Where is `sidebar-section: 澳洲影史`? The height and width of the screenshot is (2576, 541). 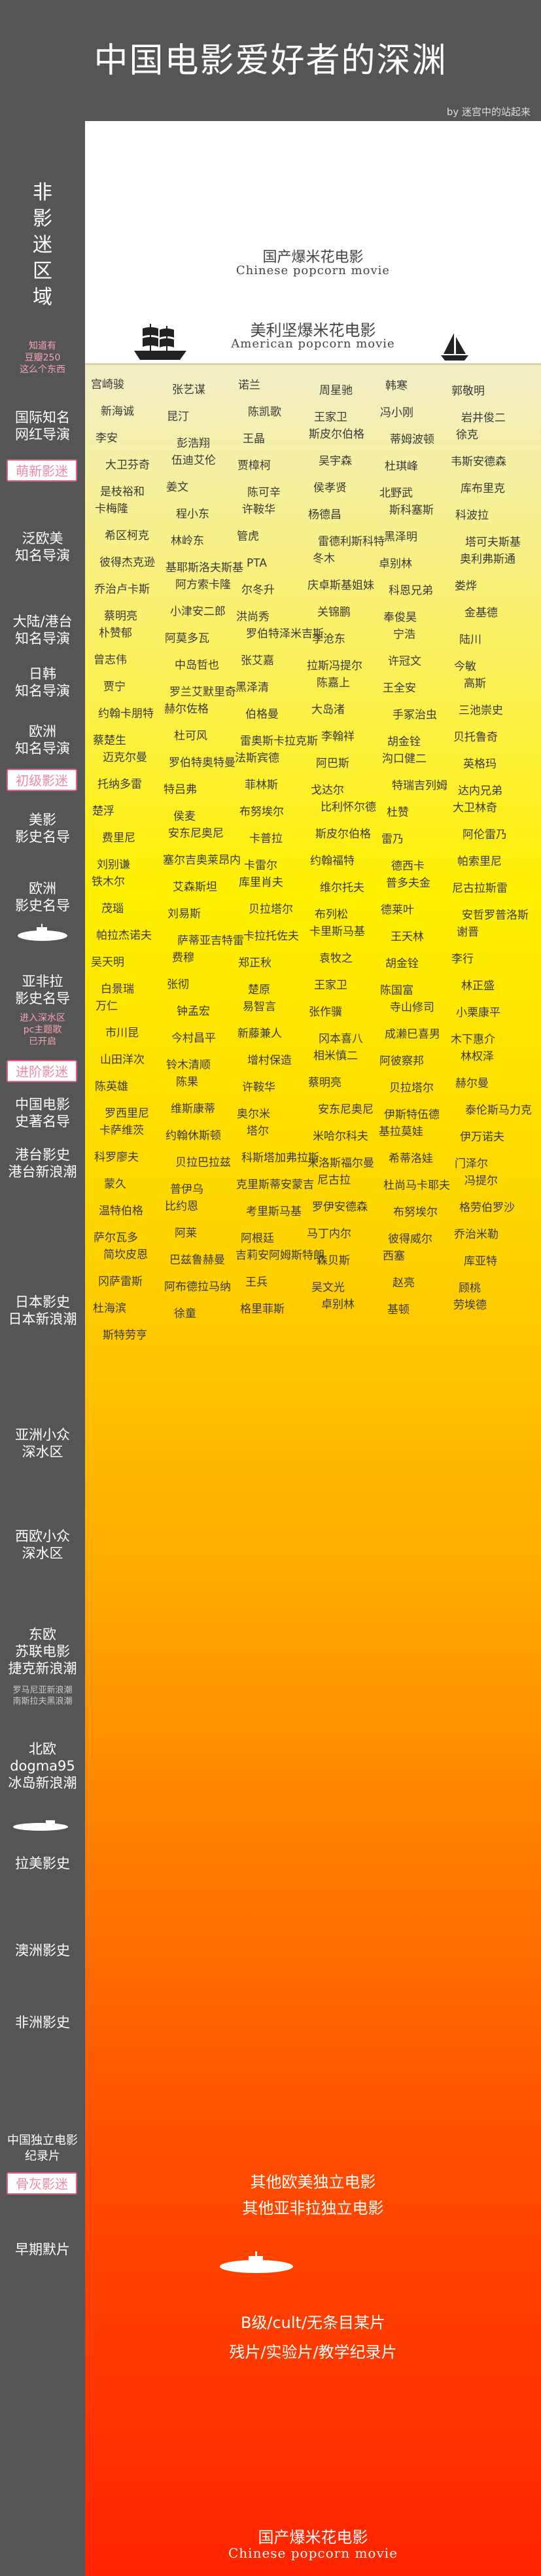
sidebar-section: 澳洲影史 is located at coordinates (42, 1951).